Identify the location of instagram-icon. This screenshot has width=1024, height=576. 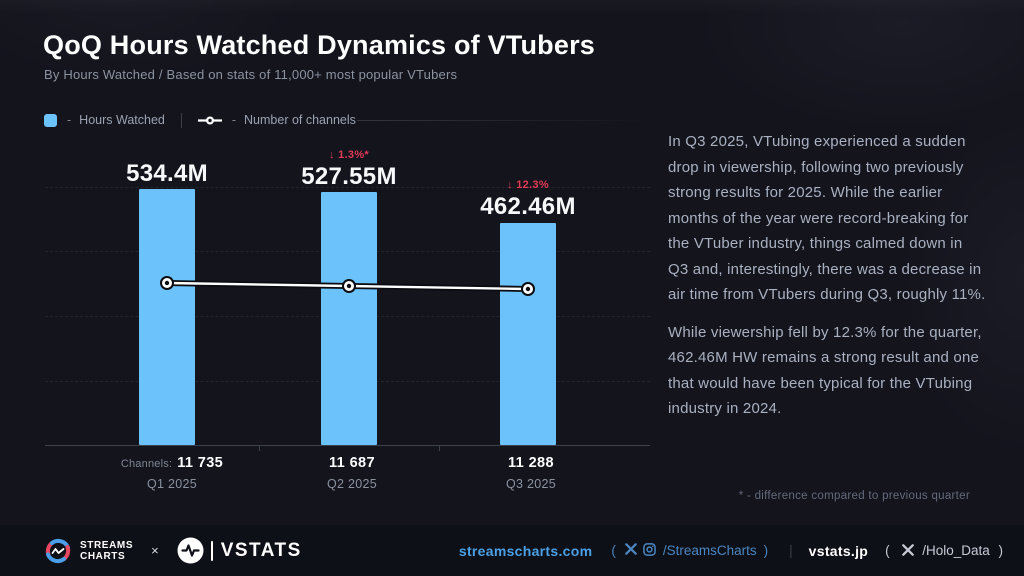
(649, 550).